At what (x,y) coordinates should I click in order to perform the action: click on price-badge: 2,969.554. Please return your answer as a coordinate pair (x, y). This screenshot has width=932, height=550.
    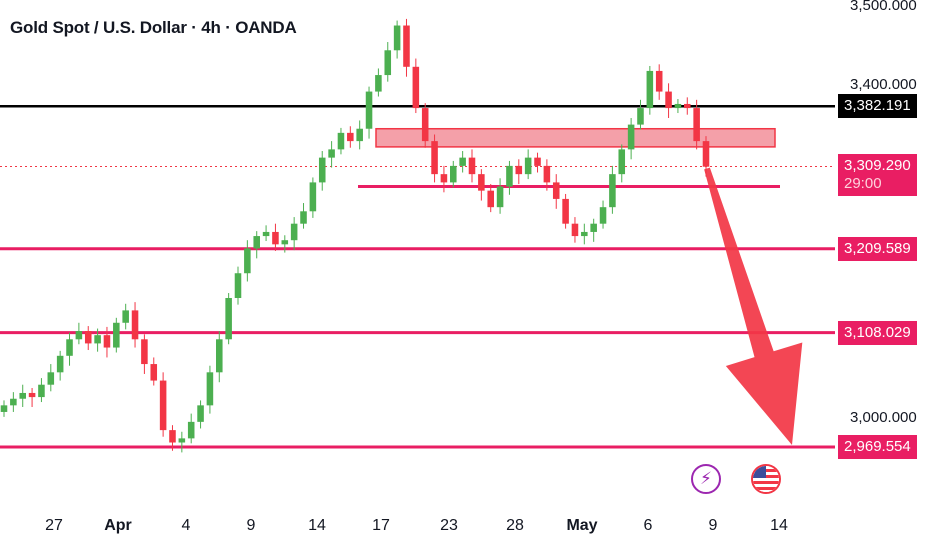
    Looking at the image, I should click on (877, 447).